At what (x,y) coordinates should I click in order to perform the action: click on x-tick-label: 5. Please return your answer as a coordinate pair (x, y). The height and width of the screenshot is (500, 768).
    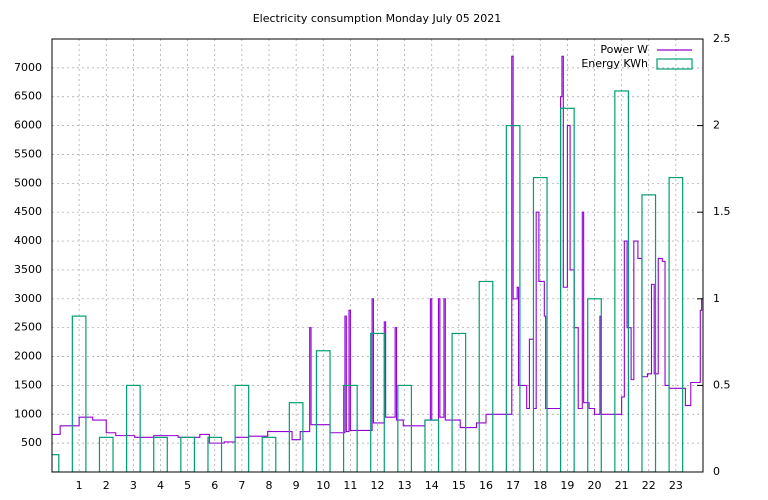
    Looking at the image, I should click on (187, 485).